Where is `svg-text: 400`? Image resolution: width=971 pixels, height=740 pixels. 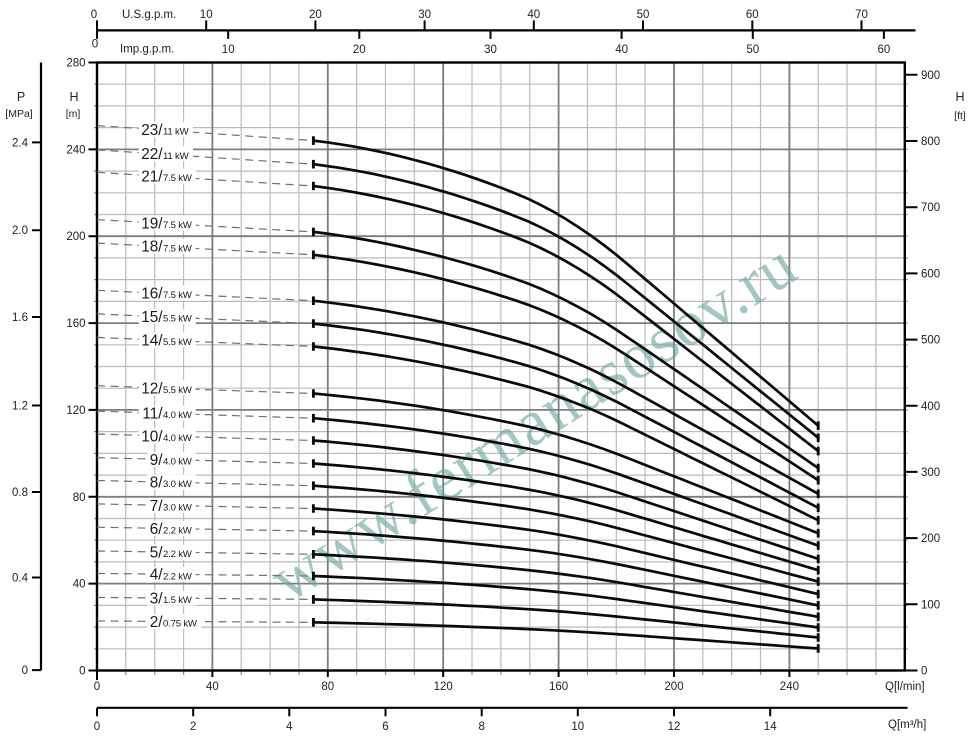
svg-text: 400 is located at coordinates (930, 407).